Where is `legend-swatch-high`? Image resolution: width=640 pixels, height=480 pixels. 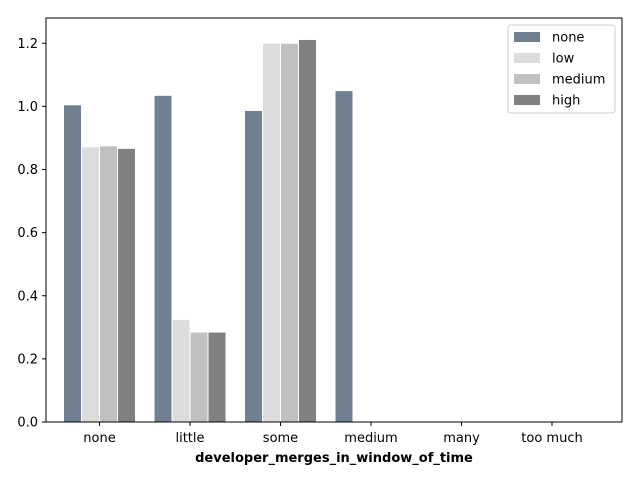
legend-swatch-high is located at coordinates (527, 100).